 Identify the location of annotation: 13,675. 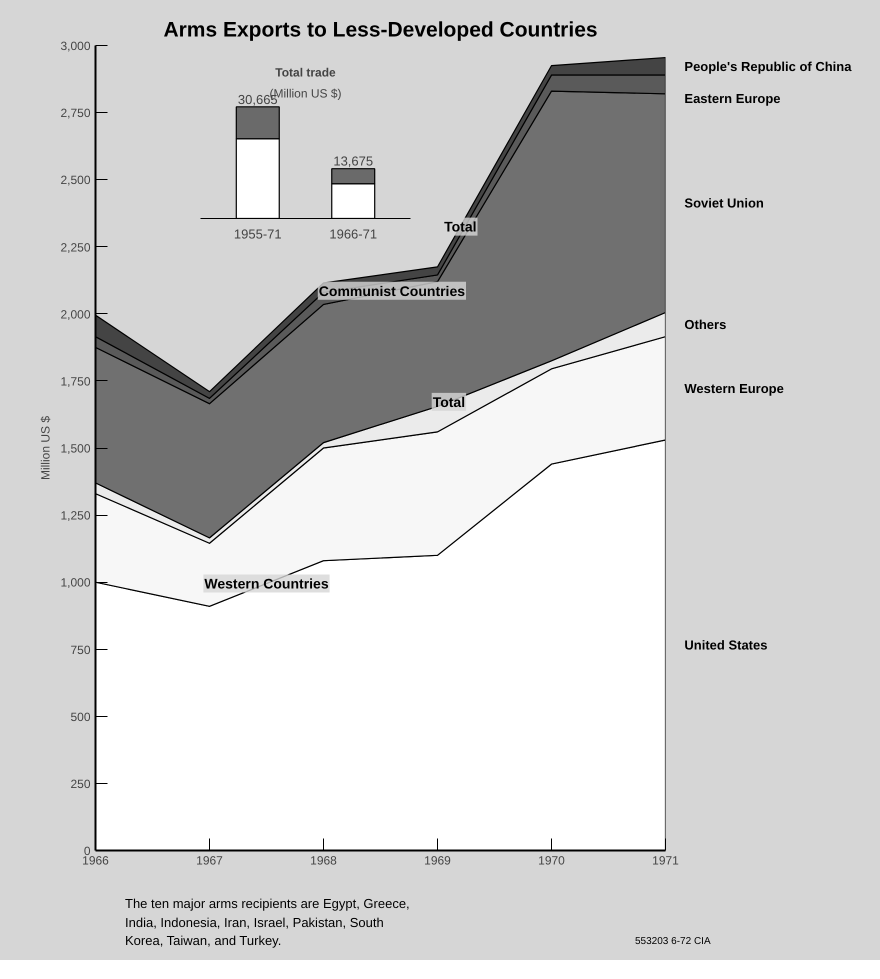
(353, 161).